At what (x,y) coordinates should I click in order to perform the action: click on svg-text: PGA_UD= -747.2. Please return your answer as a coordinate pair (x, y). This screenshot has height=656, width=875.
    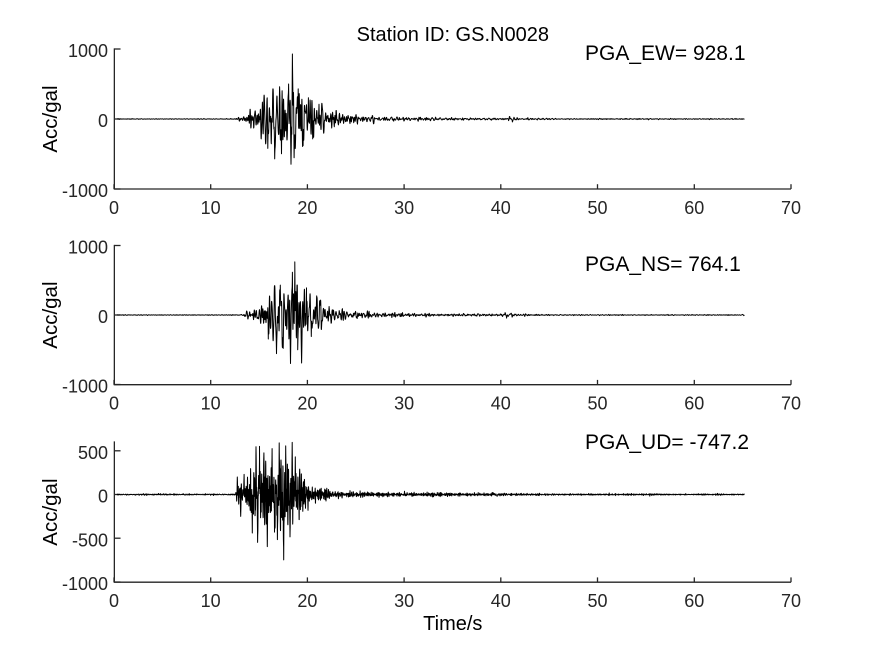
    Looking at the image, I should click on (667, 442).